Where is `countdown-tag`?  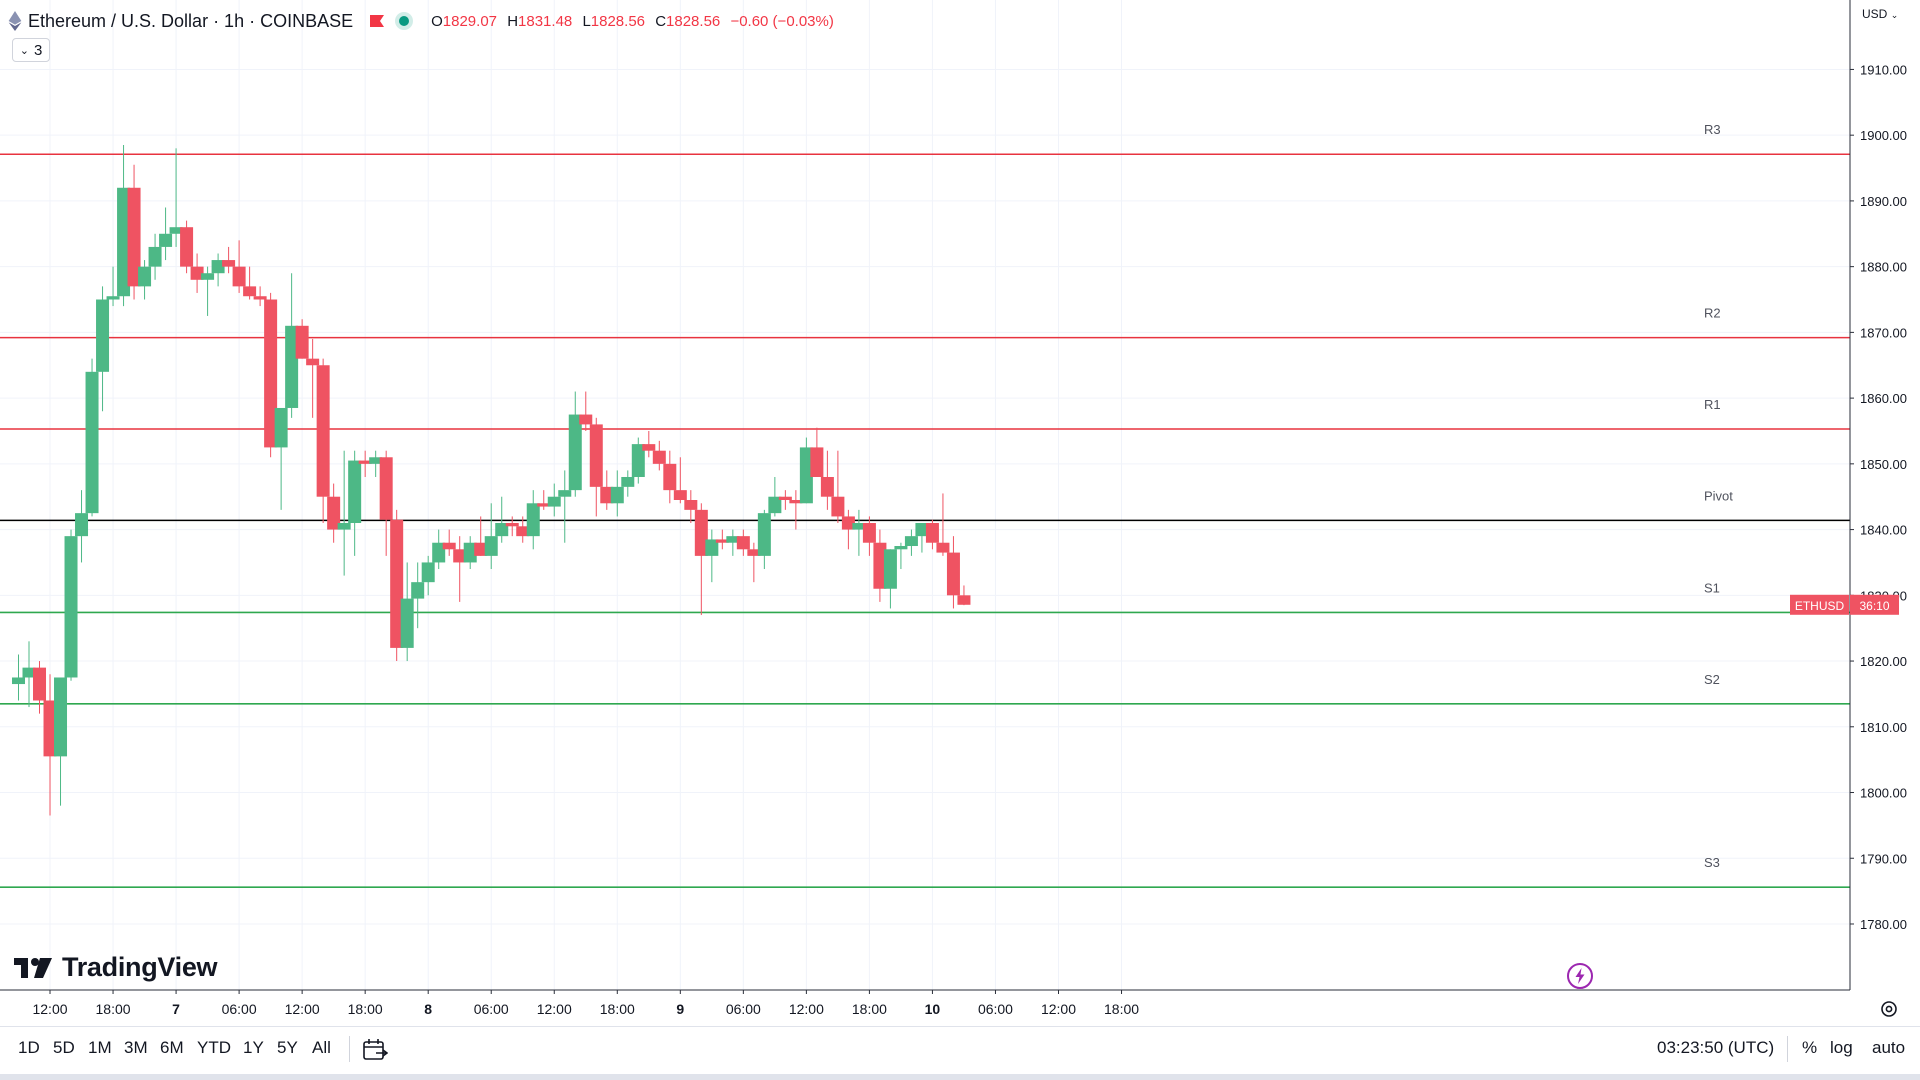 countdown-tag is located at coordinates (1874, 604).